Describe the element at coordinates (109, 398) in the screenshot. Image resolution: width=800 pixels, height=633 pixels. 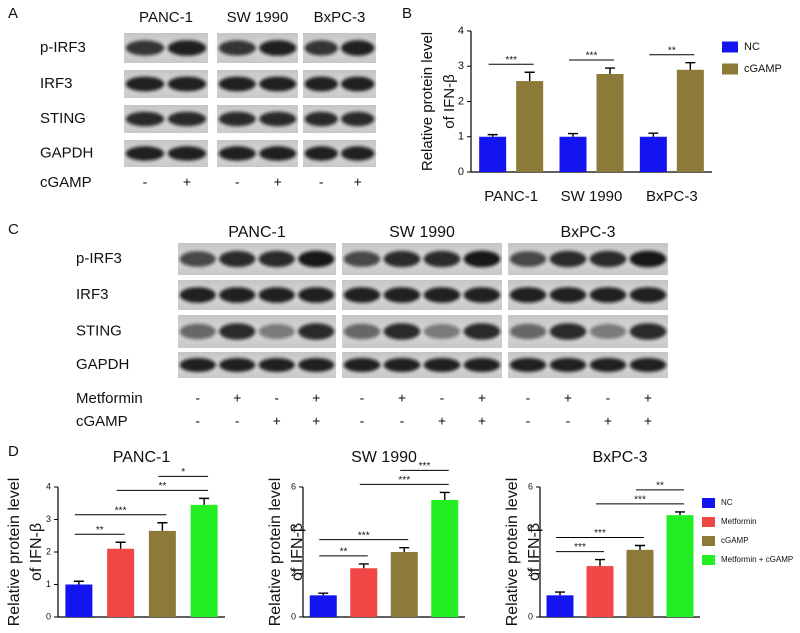
I see `treatment-label: Metformin` at that location.